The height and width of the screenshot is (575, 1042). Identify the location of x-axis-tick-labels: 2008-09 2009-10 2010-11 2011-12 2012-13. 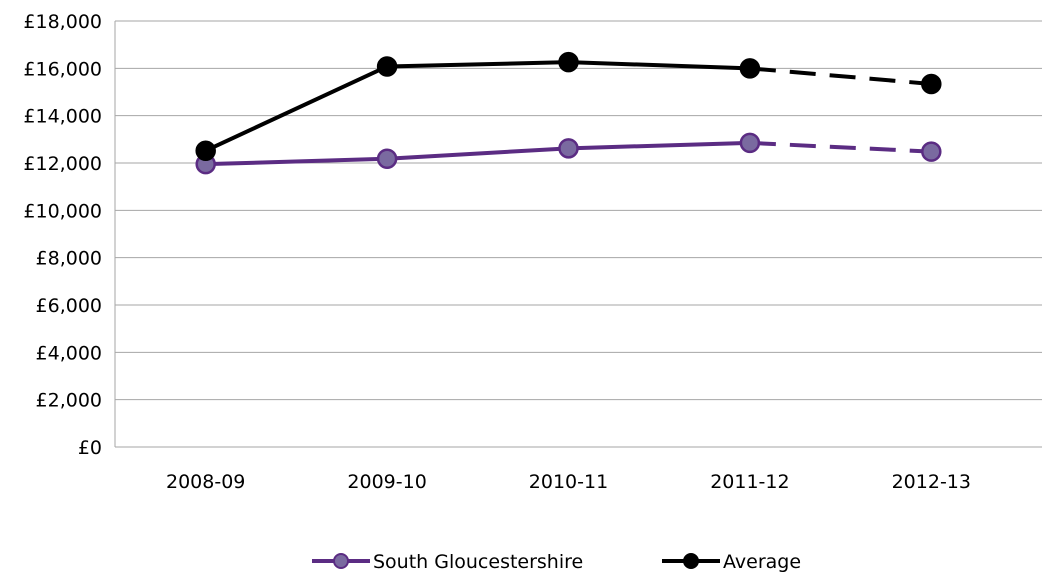
(568, 482).